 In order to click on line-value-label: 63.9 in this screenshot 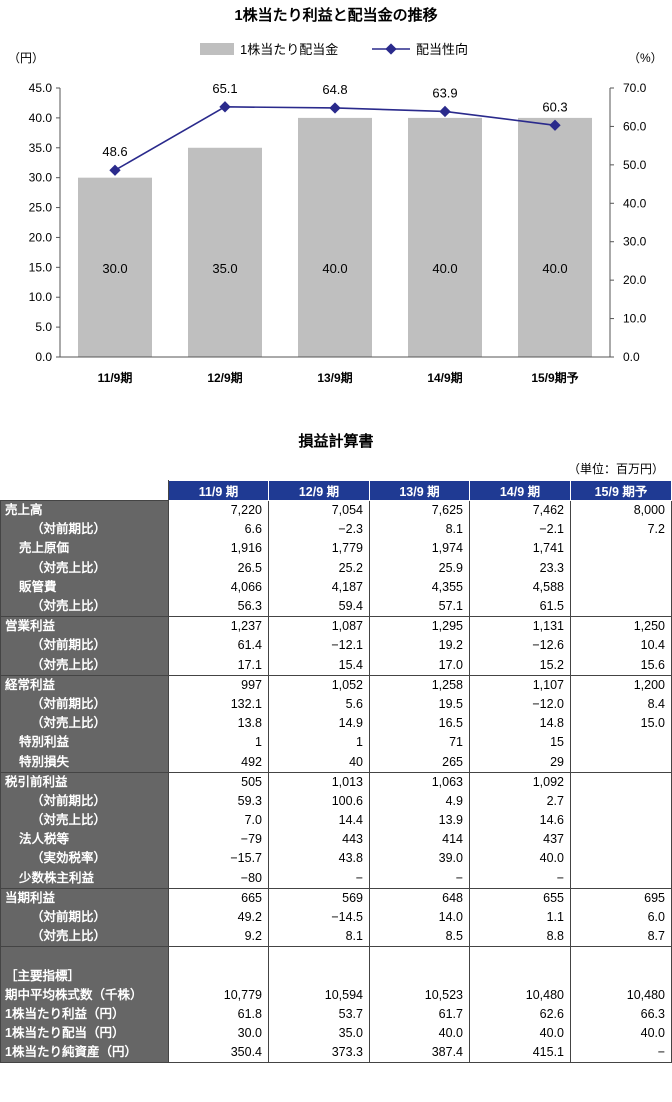, I will do `click(444, 92)`.